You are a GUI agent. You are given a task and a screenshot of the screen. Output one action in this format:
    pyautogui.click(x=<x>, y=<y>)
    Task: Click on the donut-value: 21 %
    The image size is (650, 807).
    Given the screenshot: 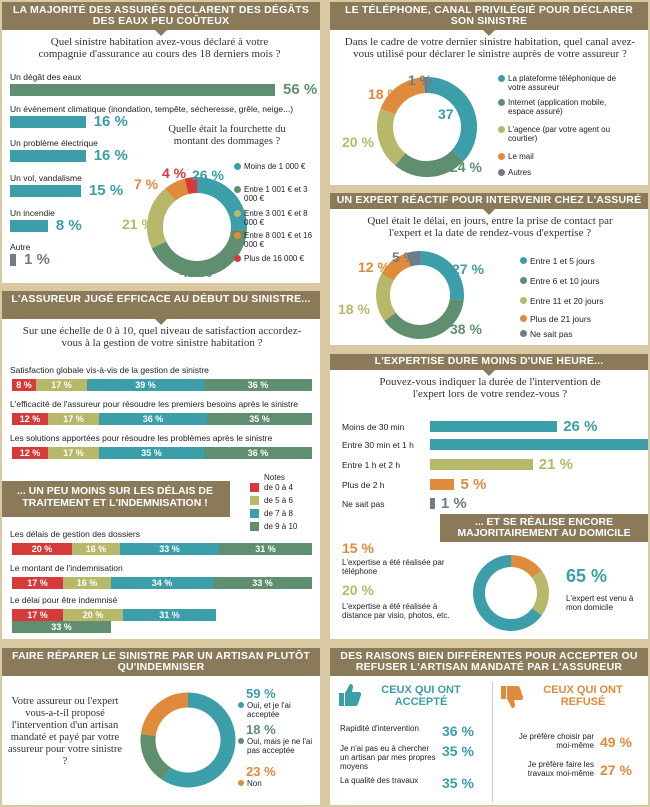 What is the action you would take?
    pyautogui.click(x=138, y=224)
    